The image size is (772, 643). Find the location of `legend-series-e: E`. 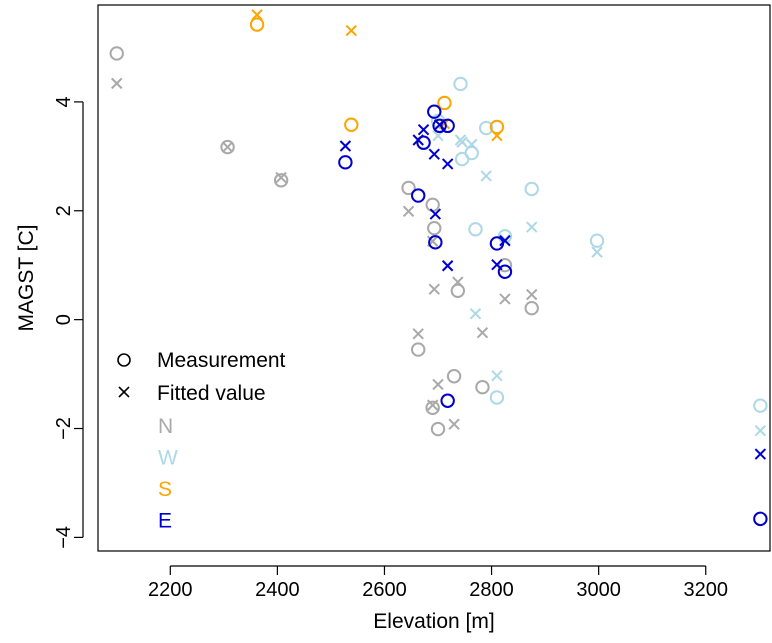

legend-series-e: E is located at coordinates (165, 521).